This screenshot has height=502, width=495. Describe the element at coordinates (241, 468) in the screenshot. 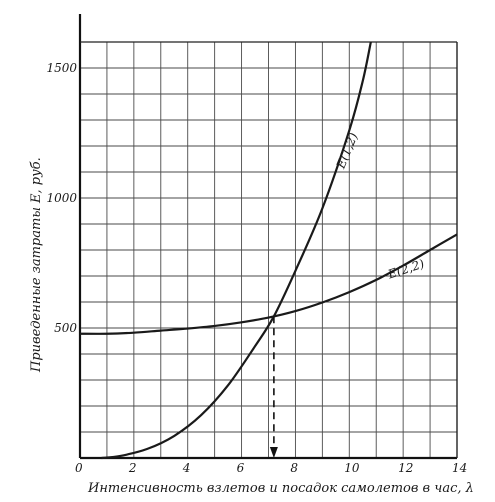

I see `x-tick-label: 6` at that location.